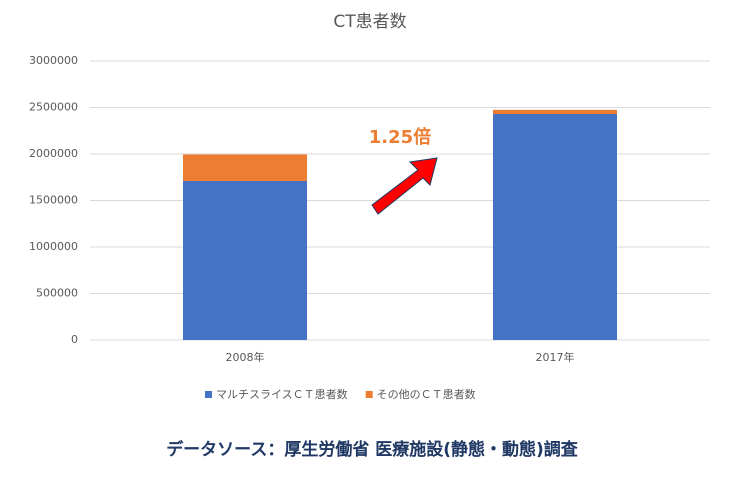  What do you see at coordinates (53, 60) in the screenshot?
I see `y-tick-label: 3000000` at bounding box center [53, 60].